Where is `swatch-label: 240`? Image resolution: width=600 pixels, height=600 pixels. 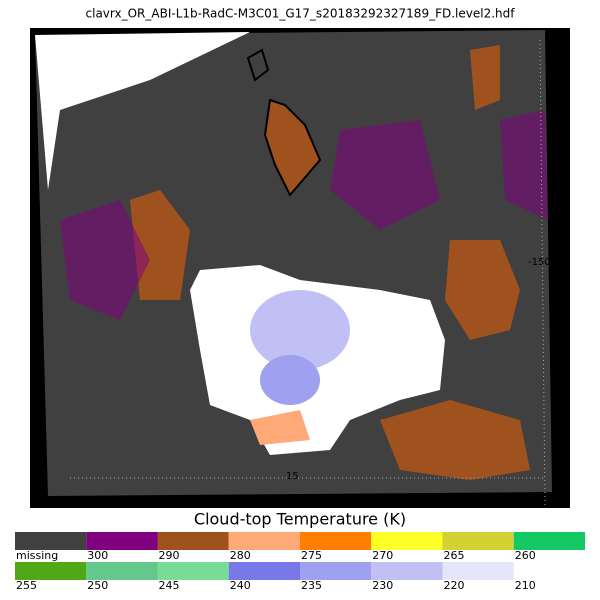
swatch-label: 240 is located at coordinates (240, 585).